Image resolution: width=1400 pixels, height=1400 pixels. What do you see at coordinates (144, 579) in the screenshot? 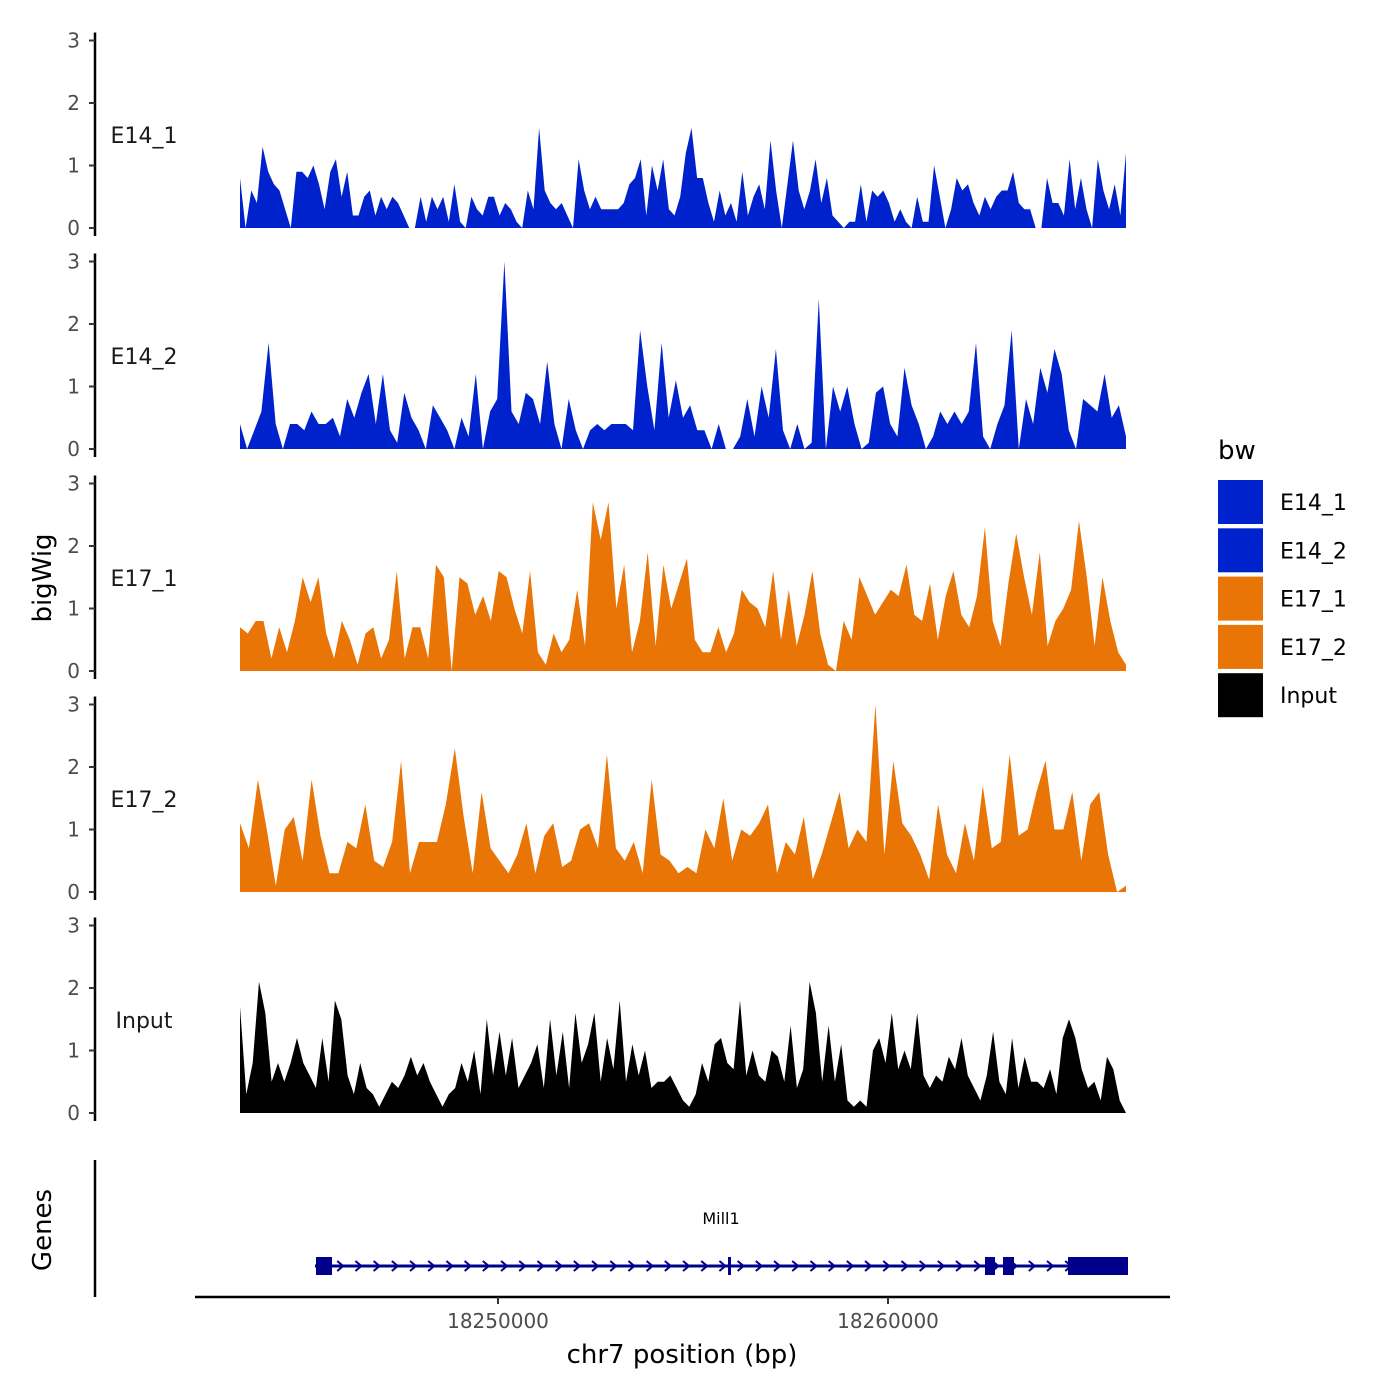
I see `track-label: E17_1` at bounding box center [144, 579].